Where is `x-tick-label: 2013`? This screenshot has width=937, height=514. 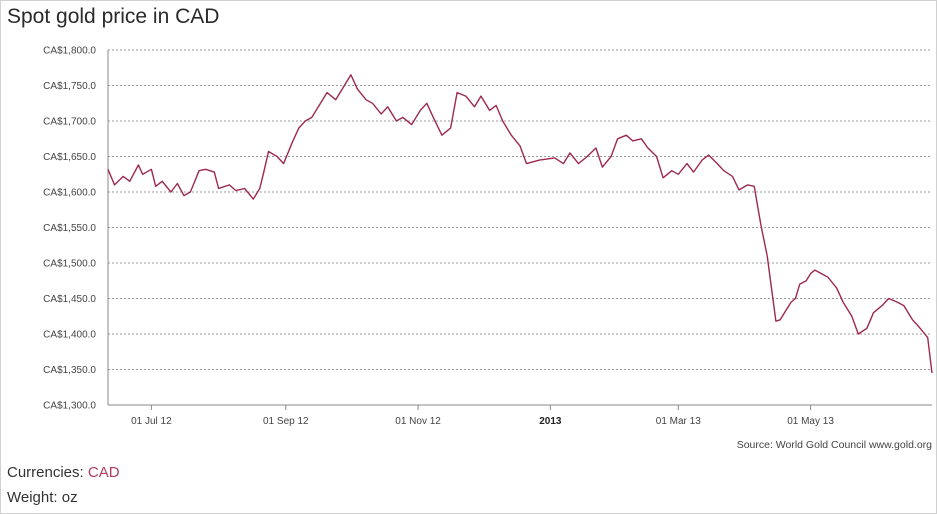 x-tick-label: 2013 is located at coordinates (550, 421).